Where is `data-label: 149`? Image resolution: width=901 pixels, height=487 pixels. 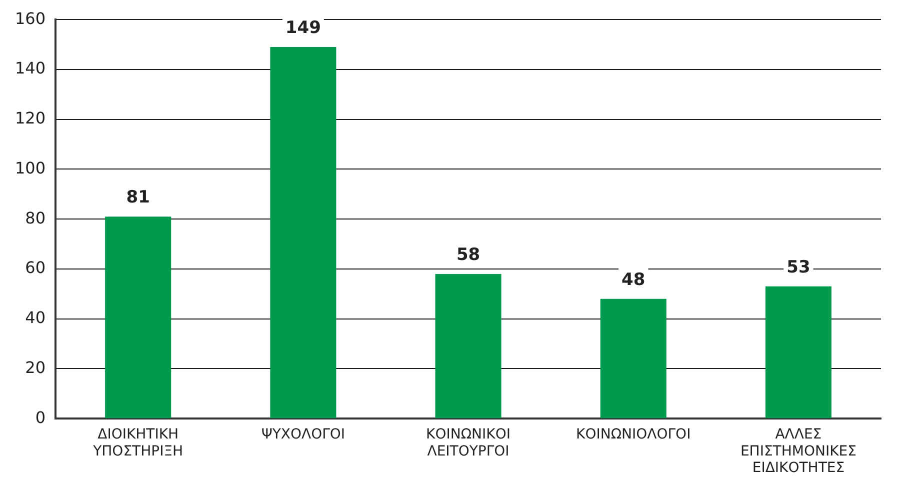
data-label: 149 is located at coordinates (303, 28).